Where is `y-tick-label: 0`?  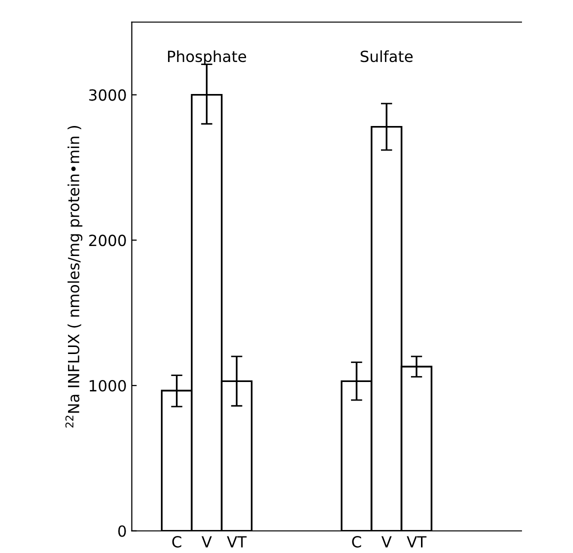
y-tick-label: 0 is located at coordinates (122, 531).